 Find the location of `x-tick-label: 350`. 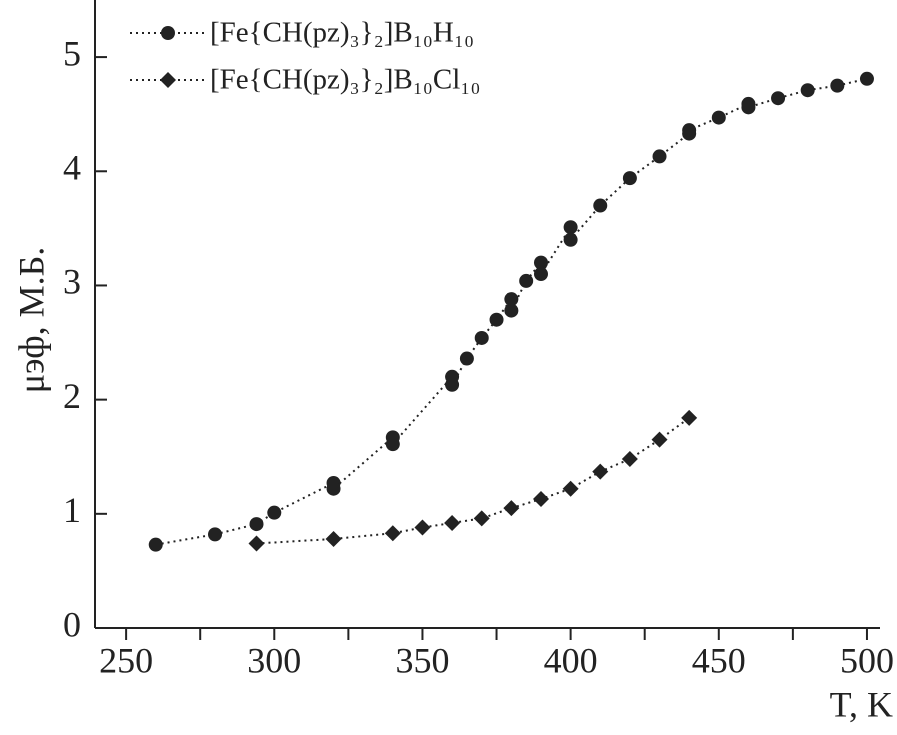

x-tick-label: 350 is located at coordinates (422, 660).